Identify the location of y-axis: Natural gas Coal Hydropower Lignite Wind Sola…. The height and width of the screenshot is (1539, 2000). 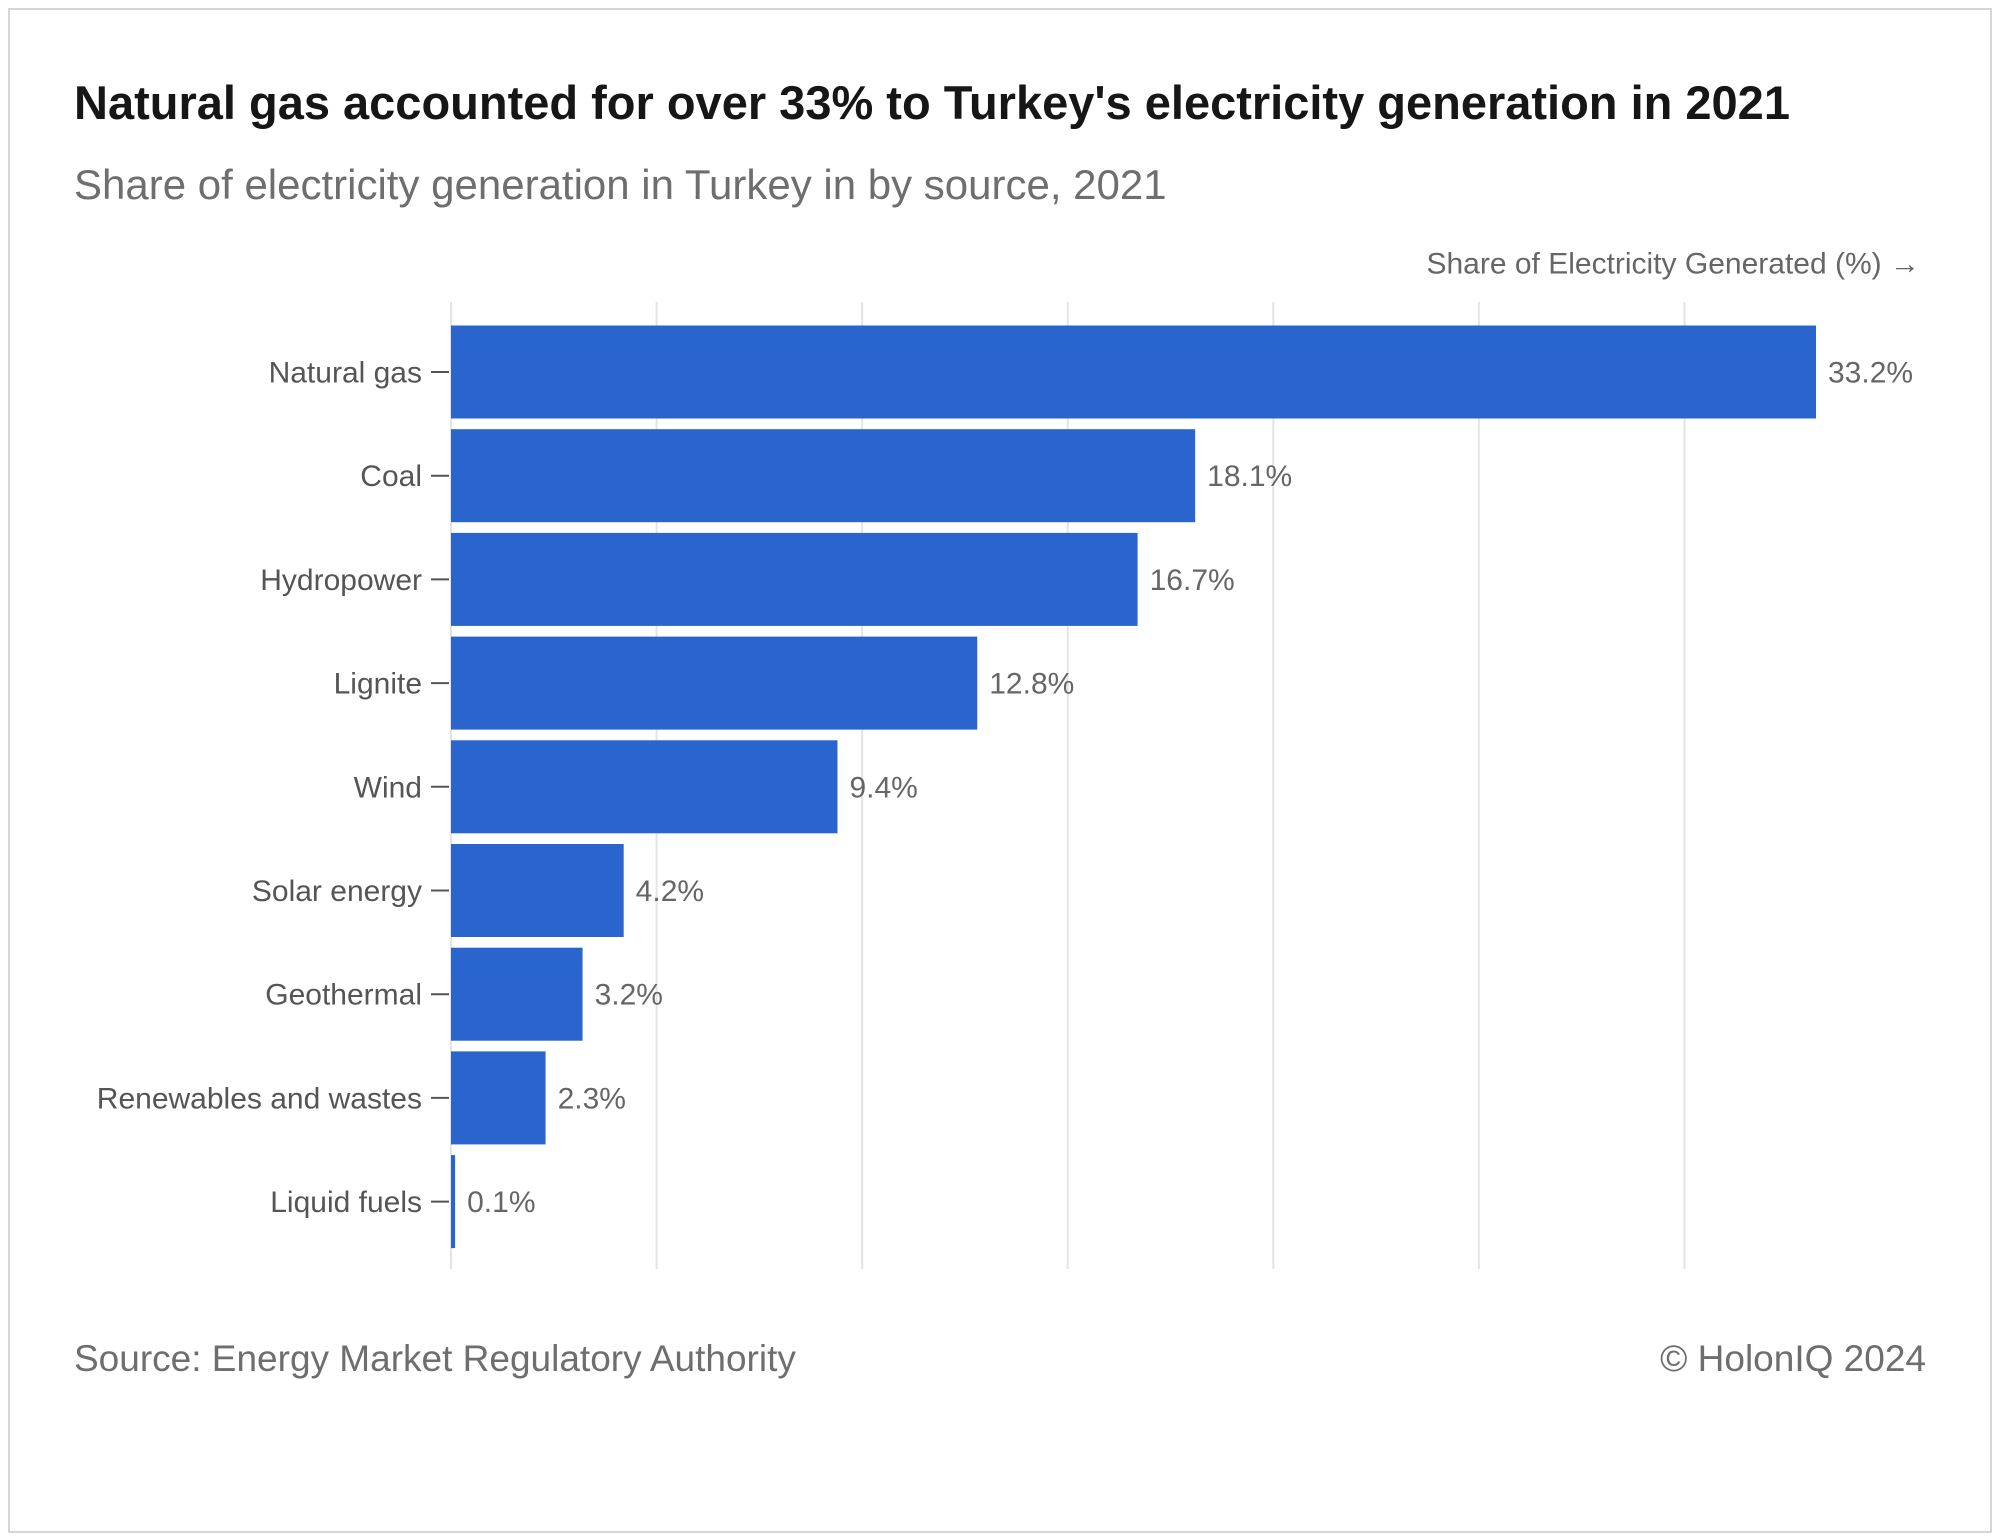
(273, 788).